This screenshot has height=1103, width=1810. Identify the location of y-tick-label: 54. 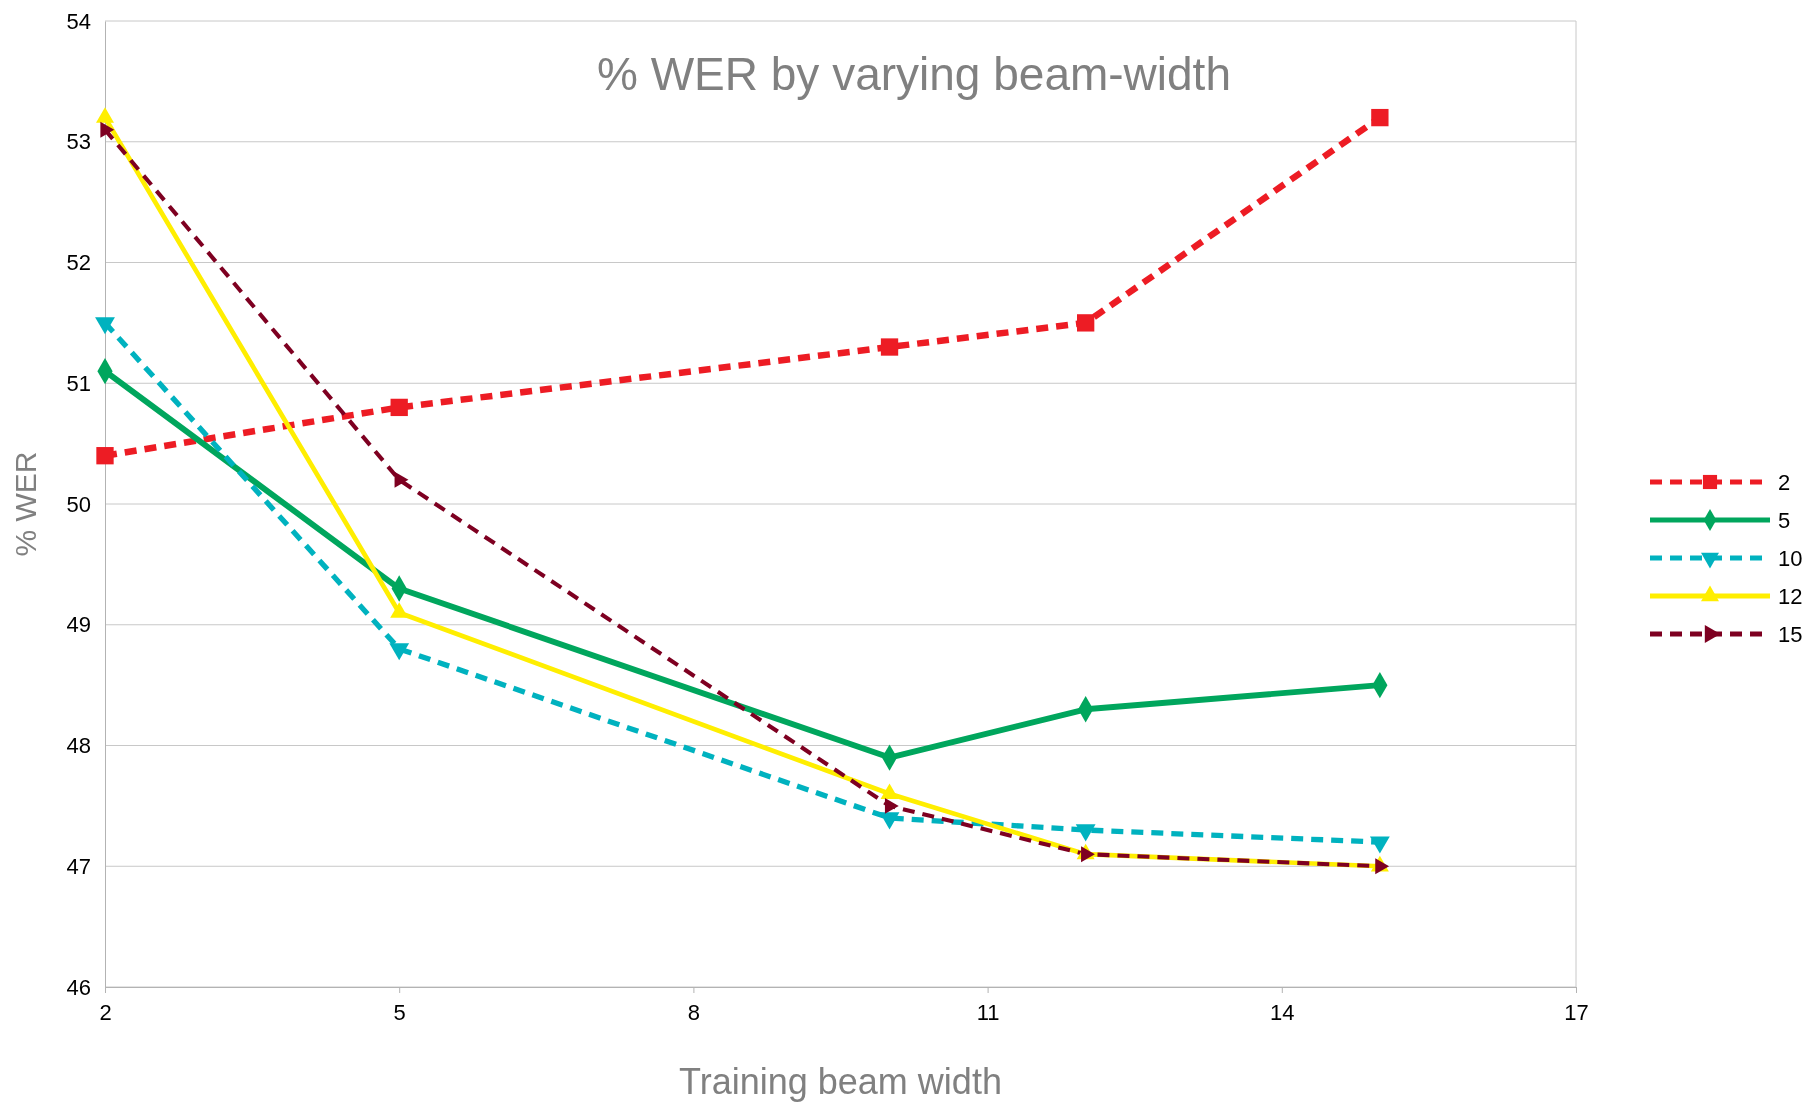
(78, 21).